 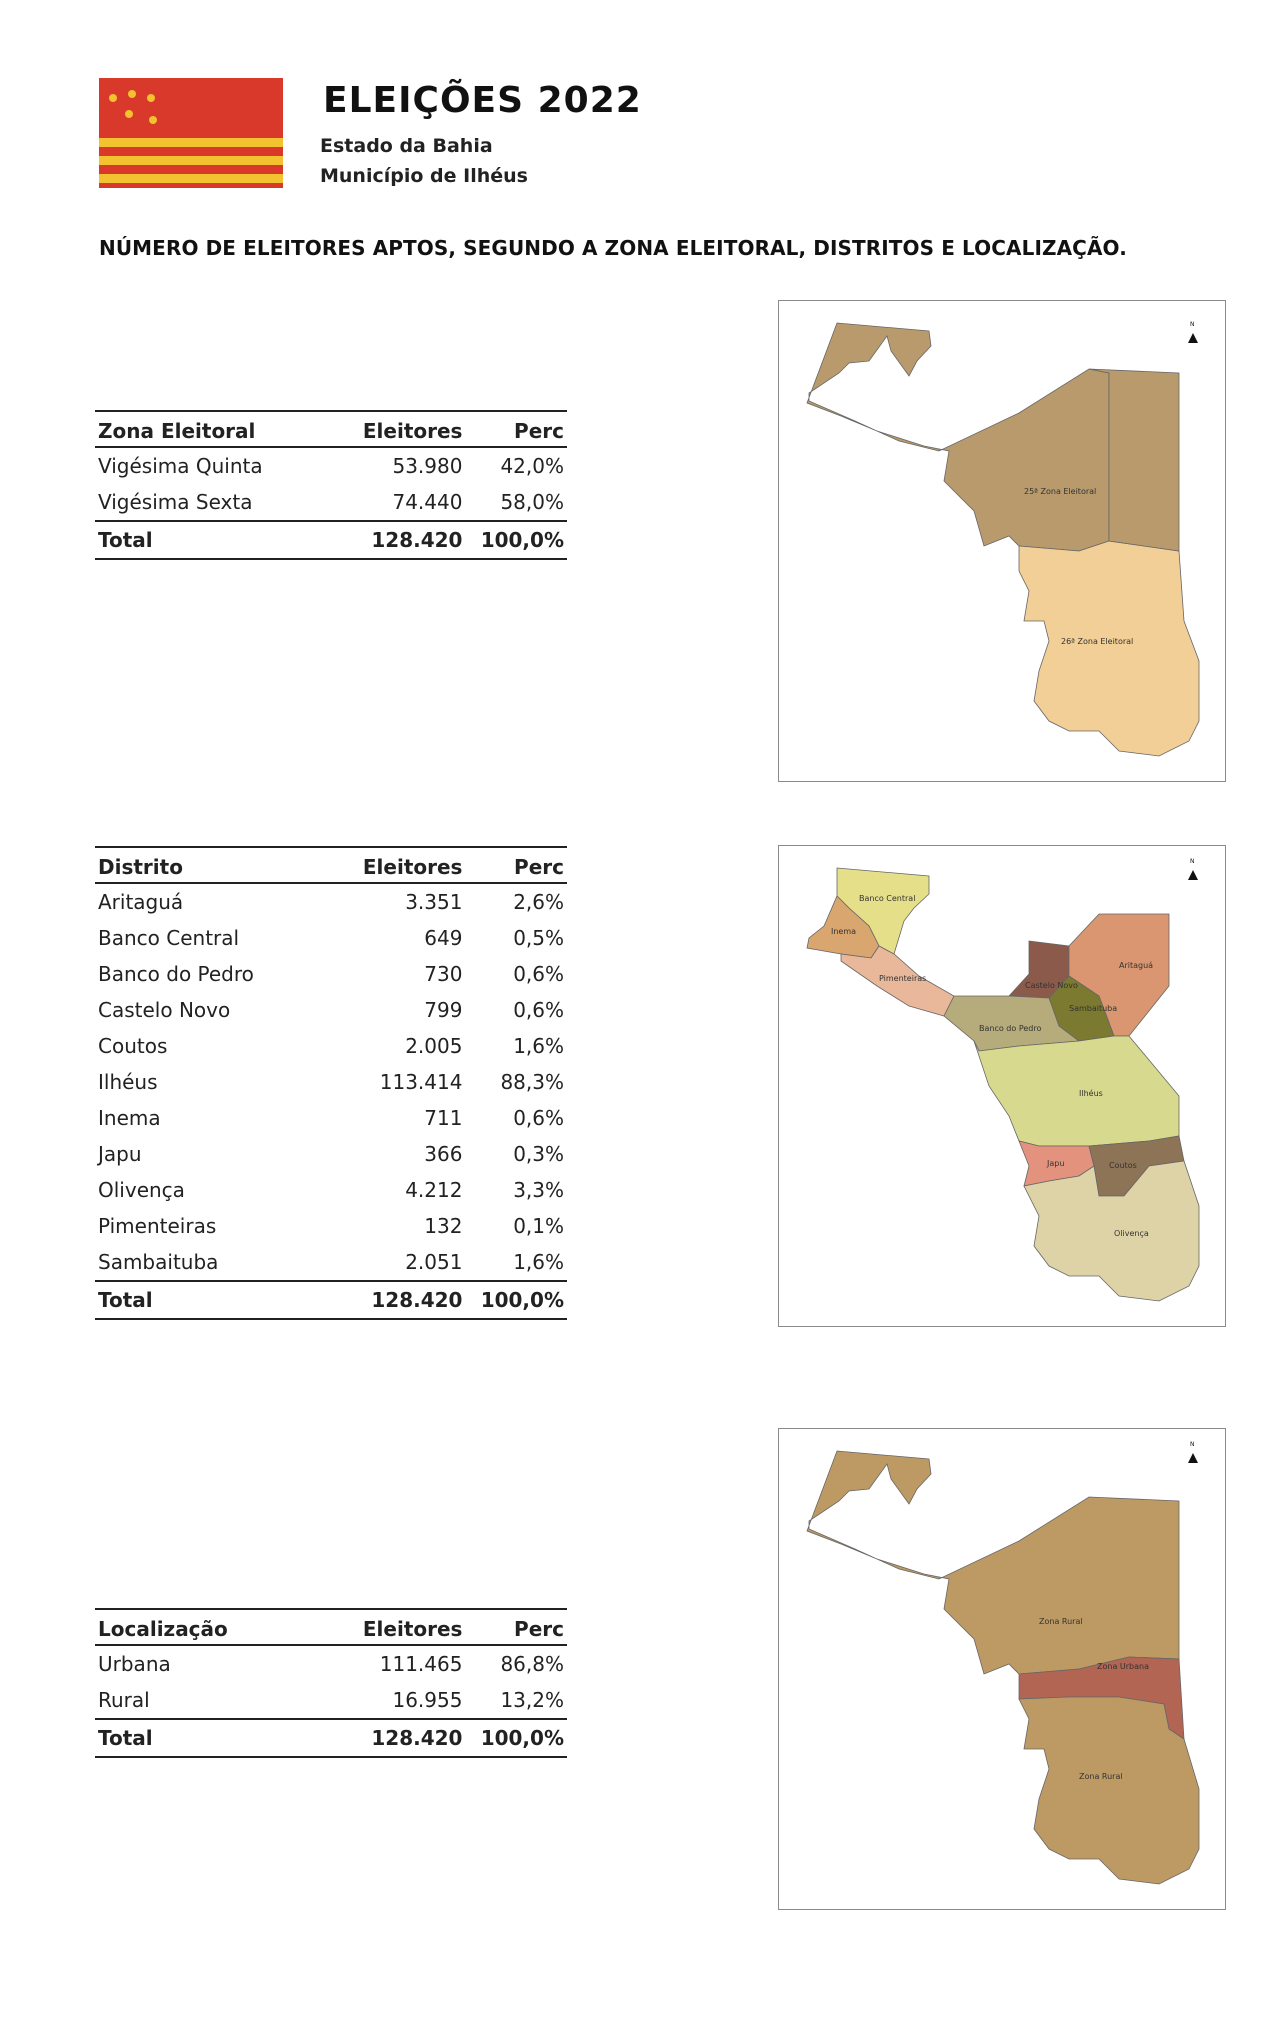 What do you see at coordinates (427, 1700) in the screenshot?
I see `row-eleitores: 16.955` at bounding box center [427, 1700].